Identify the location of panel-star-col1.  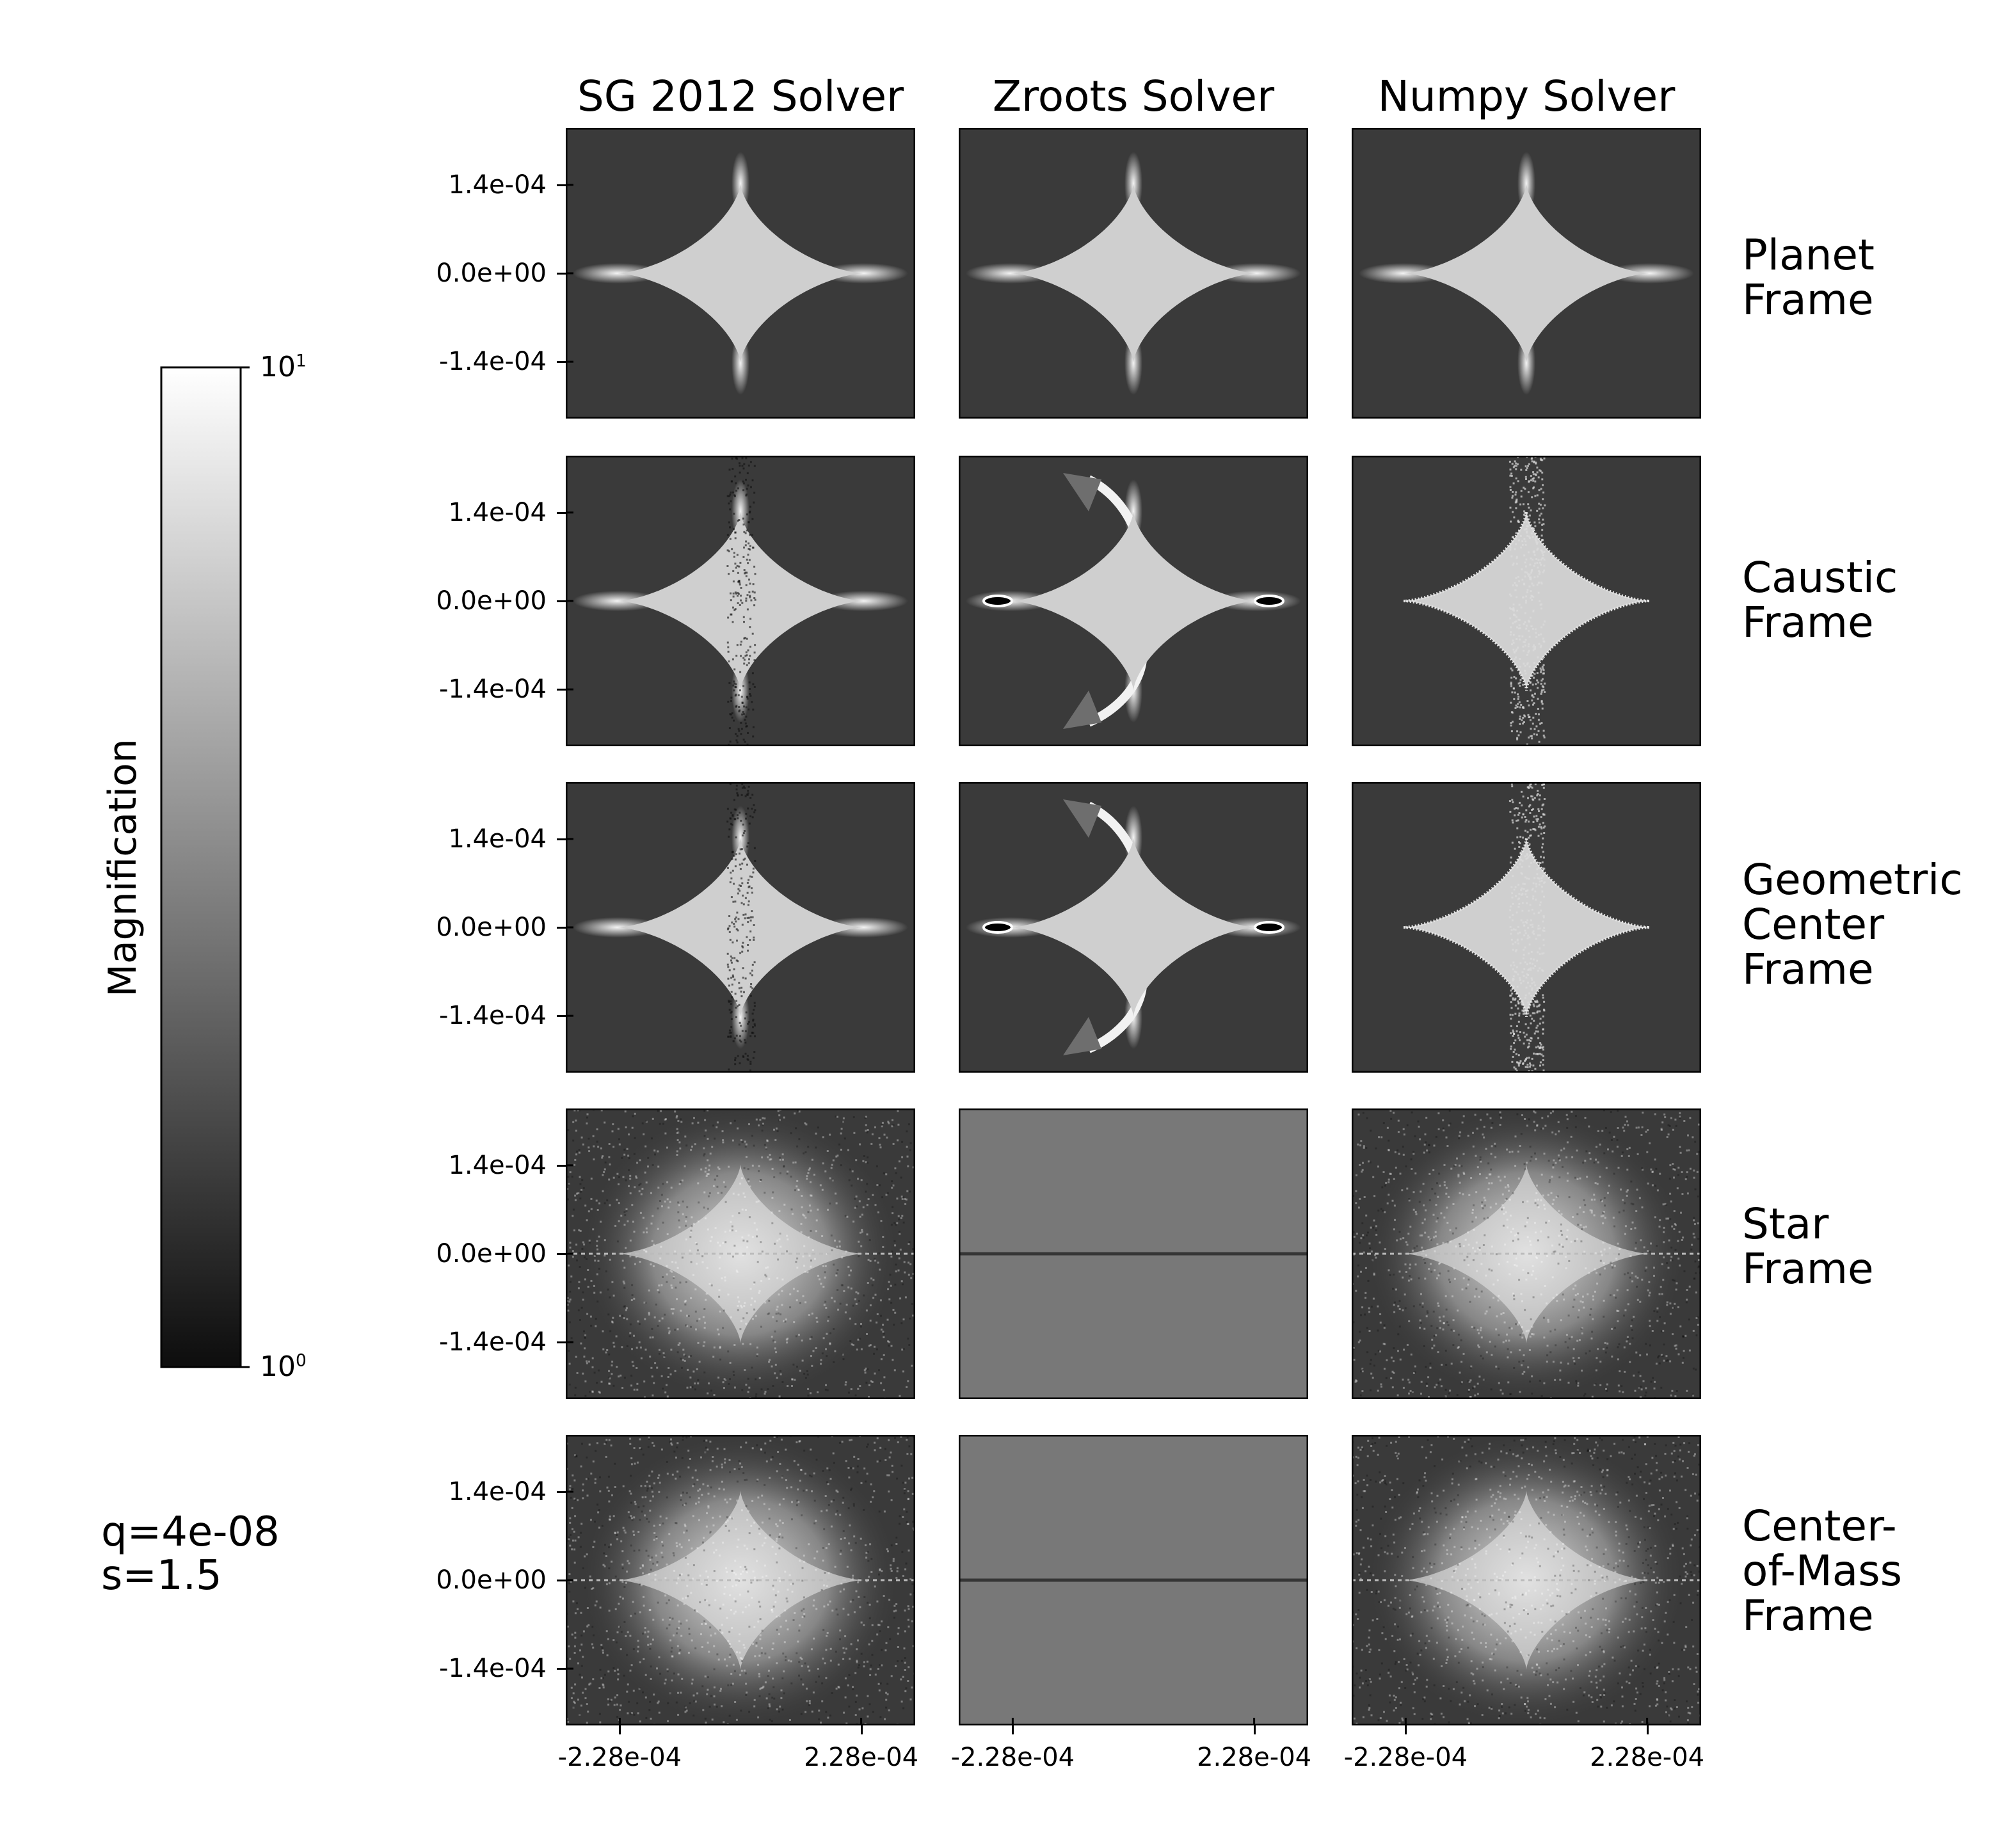
(740, 1253).